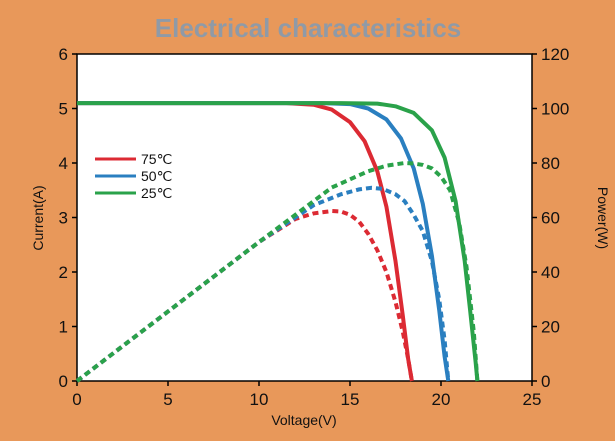 This screenshot has width=615, height=441. Describe the element at coordinates (63, 218) in the screenshot. I see `y-left-tick-label: 3` at that location.